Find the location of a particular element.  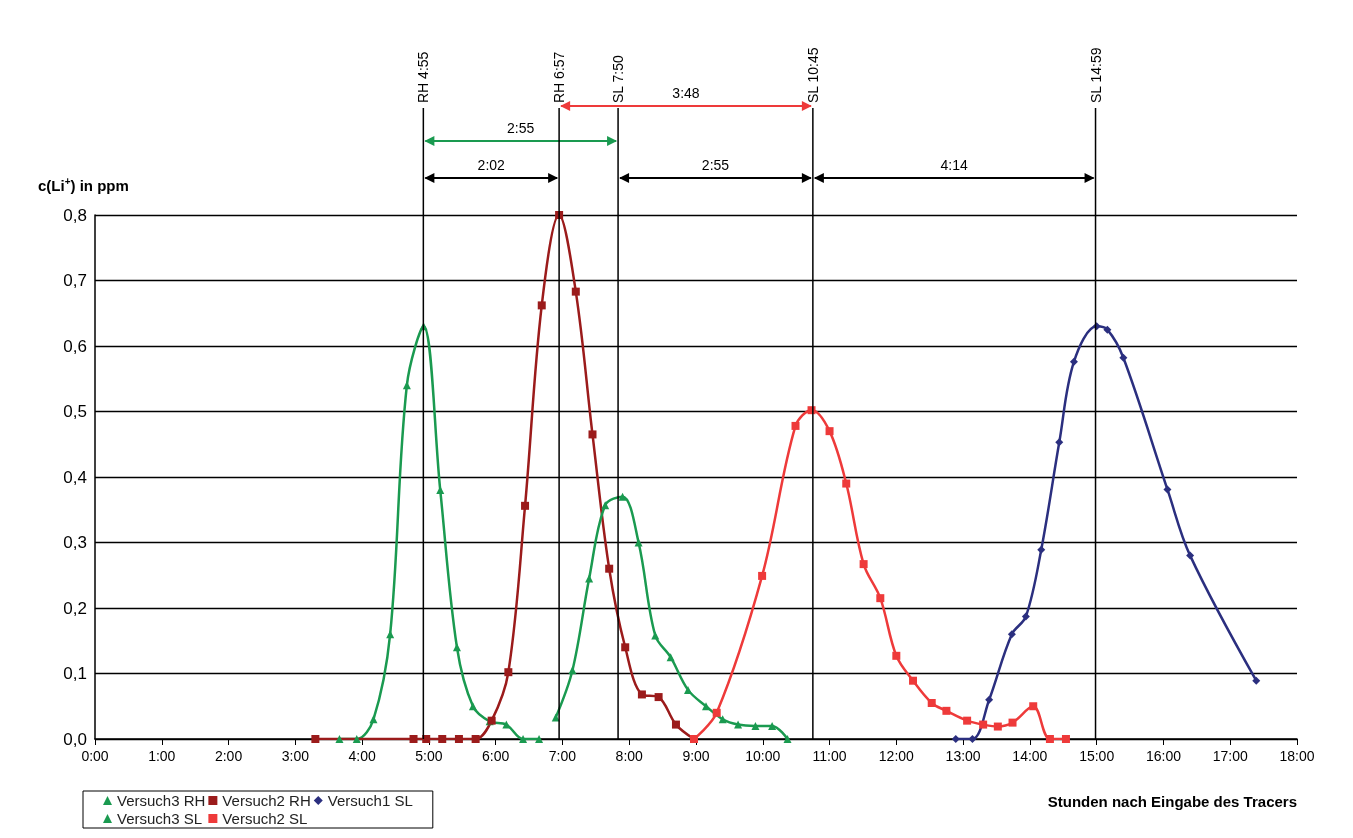

legend-label: Versuch3 SL is located at coordinates (160, 818).